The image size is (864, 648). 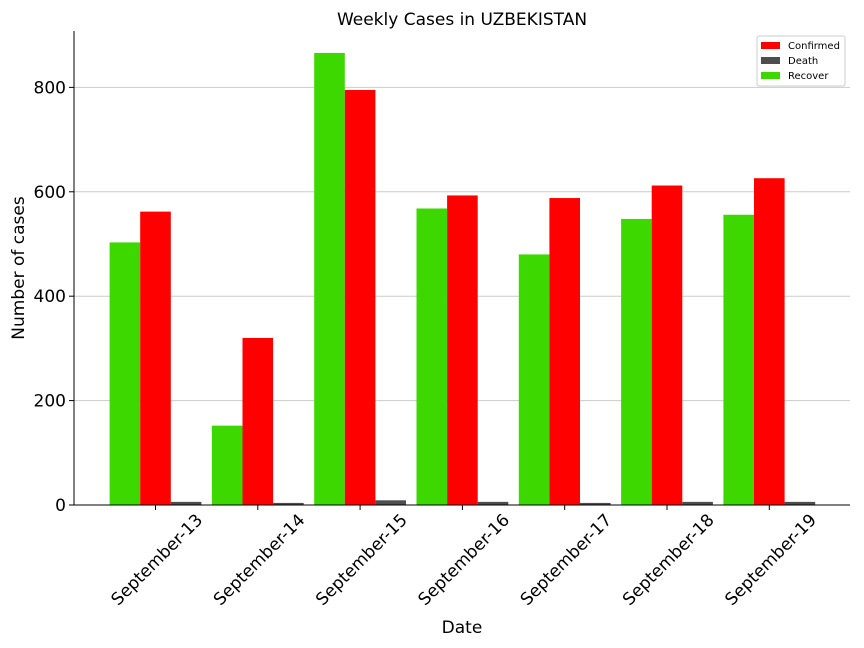 What do you see at coordinates (814, 46) in the screenshot?
I see `legend-label: Confirmed` at bounding box center [814, 46].